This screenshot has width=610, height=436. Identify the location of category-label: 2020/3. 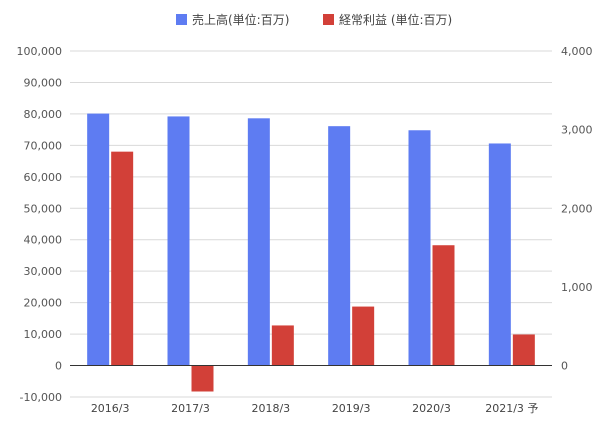
(431, 408).